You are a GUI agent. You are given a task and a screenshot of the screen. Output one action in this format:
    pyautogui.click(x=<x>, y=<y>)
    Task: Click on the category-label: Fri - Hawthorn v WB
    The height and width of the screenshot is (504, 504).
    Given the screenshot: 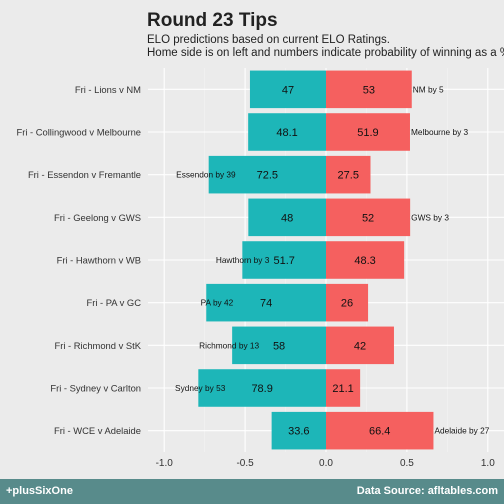 What is the action you would take?
    pyautogui.click(x=99, y=260)
    